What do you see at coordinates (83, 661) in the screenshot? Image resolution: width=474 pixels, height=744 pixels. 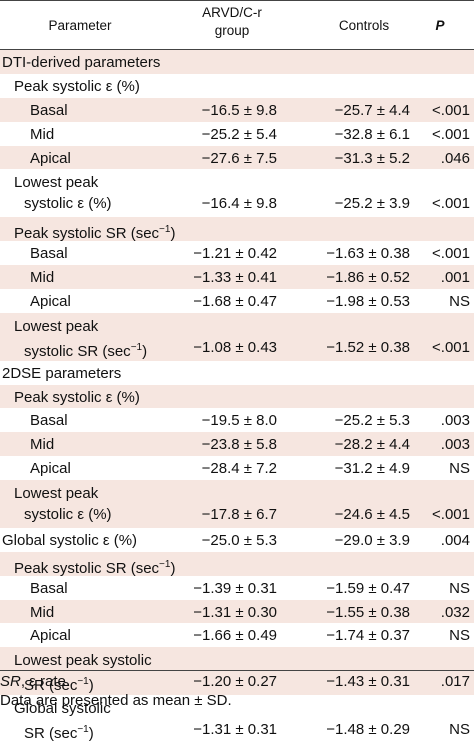 I see `row-label-line1: Lowest peak systolic` at bounding box center [83, 661].